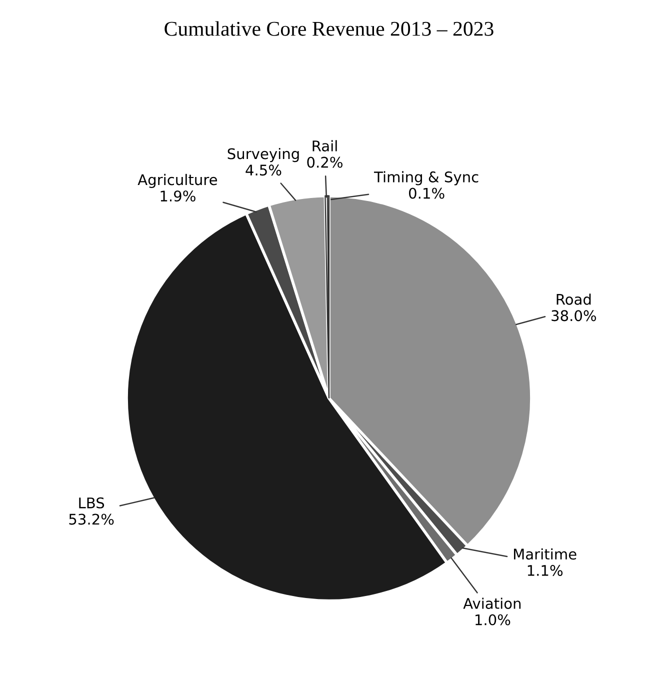 The width and height of the screenshot is (658, 681). What do you see at coordinates (324, 162) in the screenshot?
I see `data-label: 0.2%` at bounding box center [324, 162].